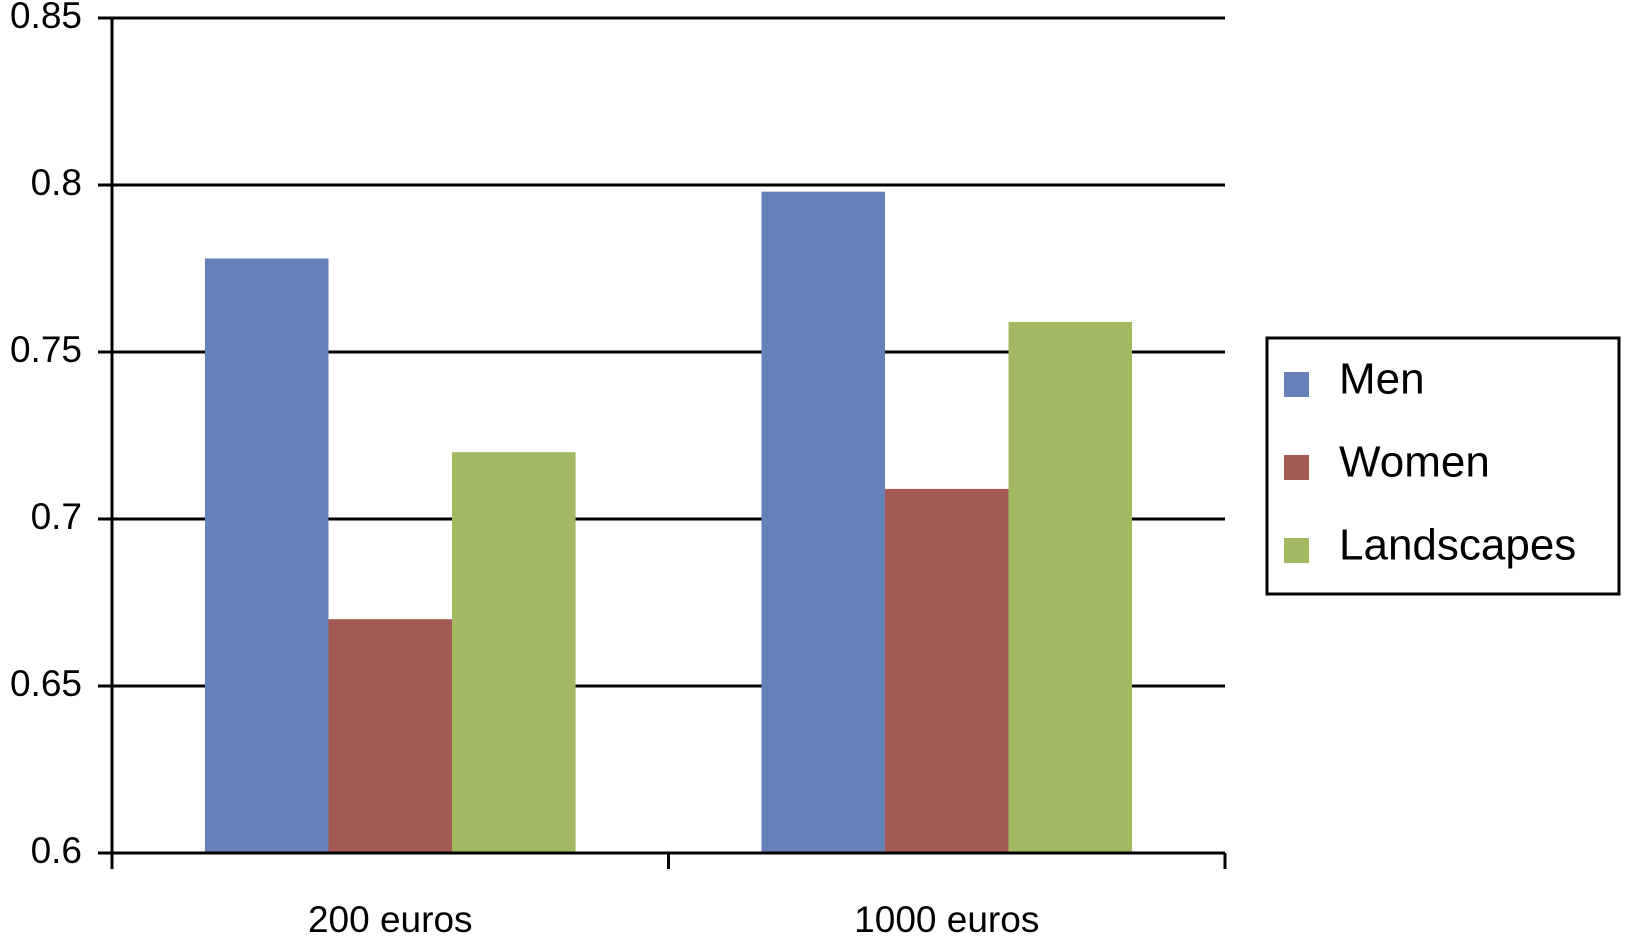 This screenshot has width=1625, height=944. I want to click on x-tick-label: 200 euros, so click(390, 919).